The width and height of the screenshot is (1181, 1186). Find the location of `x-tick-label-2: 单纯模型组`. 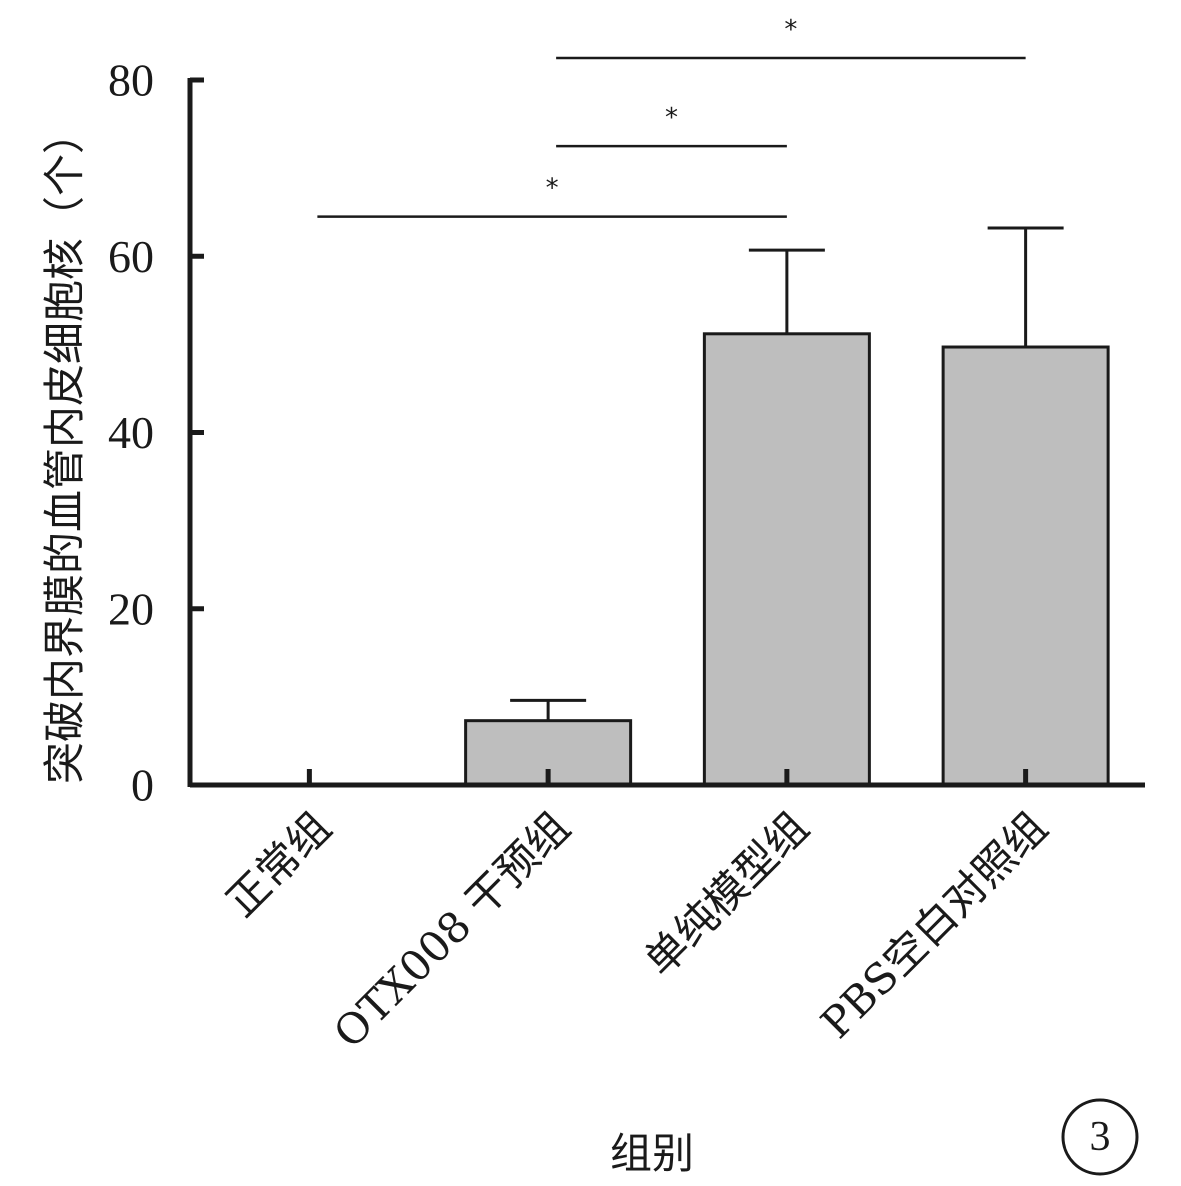

x-tick-label-2: 单纯模型组 is located at coordinates (726, 893).